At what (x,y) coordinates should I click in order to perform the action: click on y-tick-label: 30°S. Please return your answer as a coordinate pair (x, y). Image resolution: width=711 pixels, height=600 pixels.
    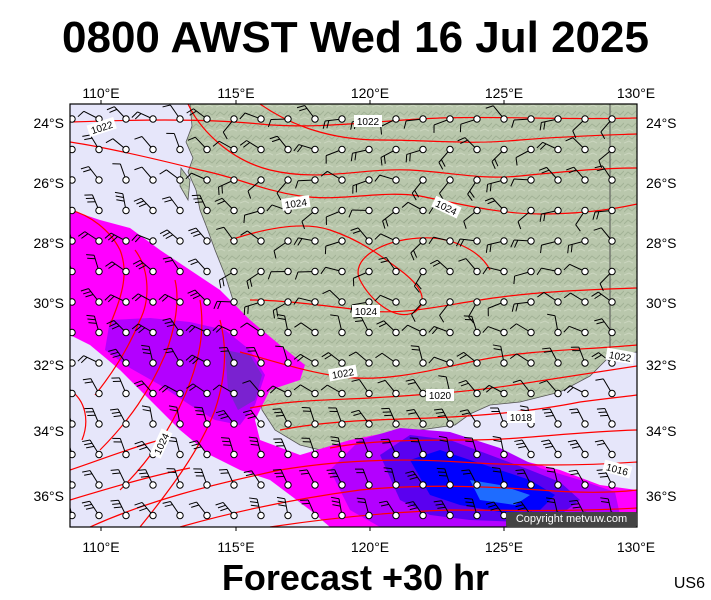
    Looking at the image, I should click on (661, 303).